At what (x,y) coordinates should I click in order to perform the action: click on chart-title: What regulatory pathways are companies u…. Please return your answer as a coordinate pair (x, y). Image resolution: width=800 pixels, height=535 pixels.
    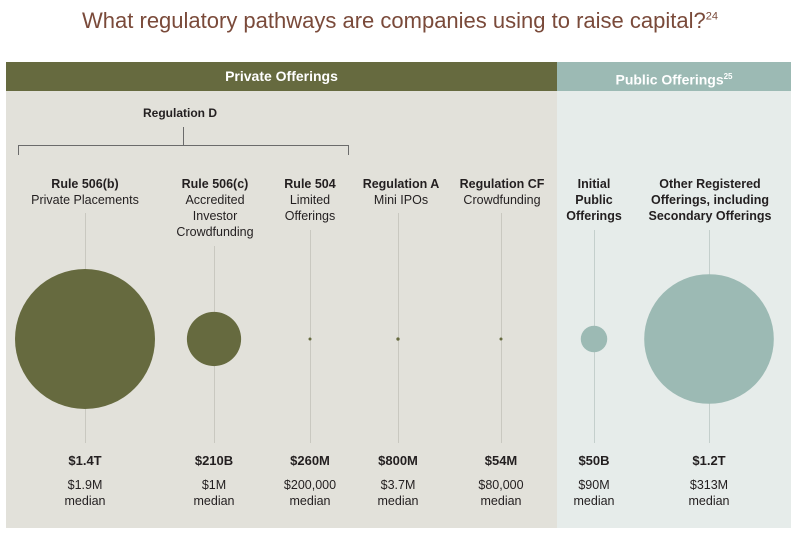
    Looking at the image, I should click on (400, 20).